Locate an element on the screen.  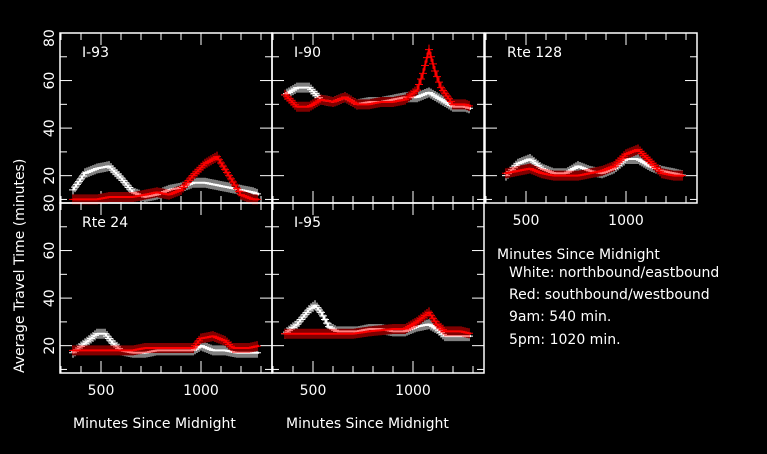
panel-i-93: I-93 80 60 40 20 is located at coordinates (157, 117).